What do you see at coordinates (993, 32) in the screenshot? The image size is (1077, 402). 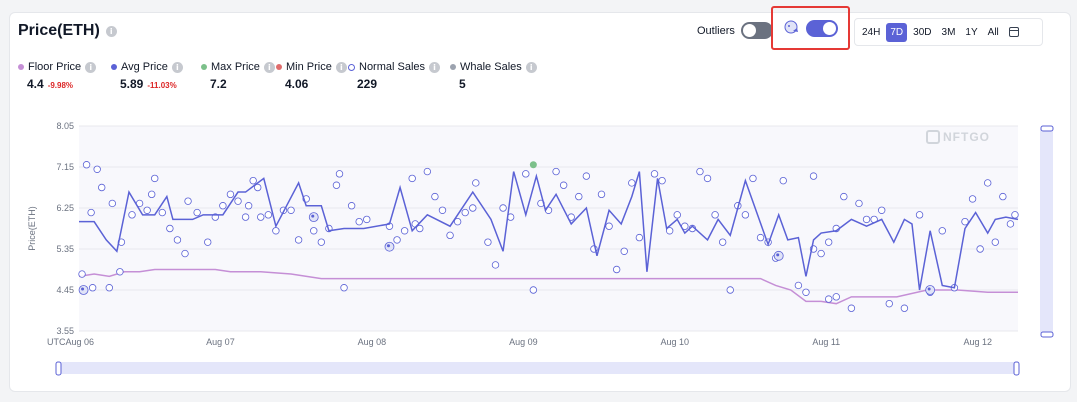 I see `range-tab-all: All` at bounding box center [993, 32].